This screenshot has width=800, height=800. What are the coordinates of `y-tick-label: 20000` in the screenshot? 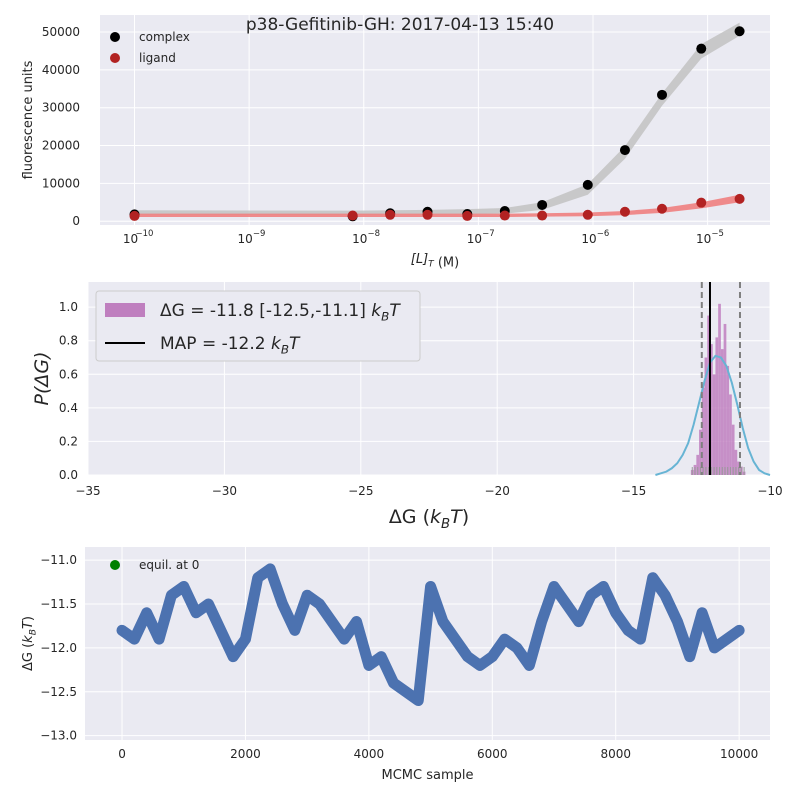 It's located at (61, 146).